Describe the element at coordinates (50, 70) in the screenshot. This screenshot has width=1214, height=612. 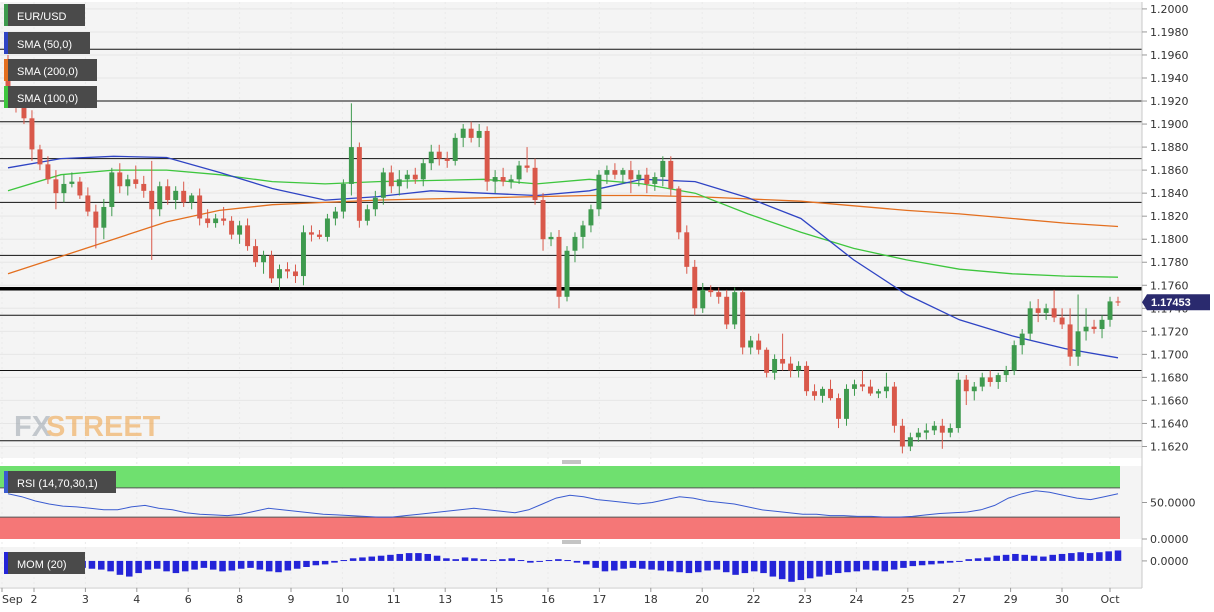
I see `legend-sma200: SMA (200,0)` at that location.